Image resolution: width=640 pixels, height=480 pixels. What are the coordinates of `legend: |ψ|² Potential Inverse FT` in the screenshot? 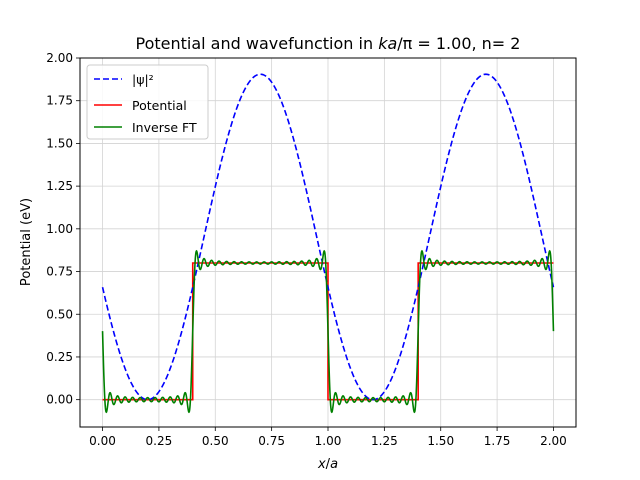 It's located at (147, 102).